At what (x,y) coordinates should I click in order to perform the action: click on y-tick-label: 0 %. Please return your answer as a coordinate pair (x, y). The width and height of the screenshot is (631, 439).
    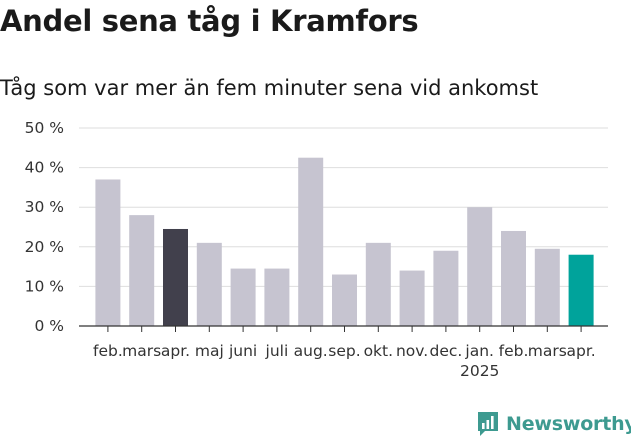
    Looking at the image, I should click on (49, 326).